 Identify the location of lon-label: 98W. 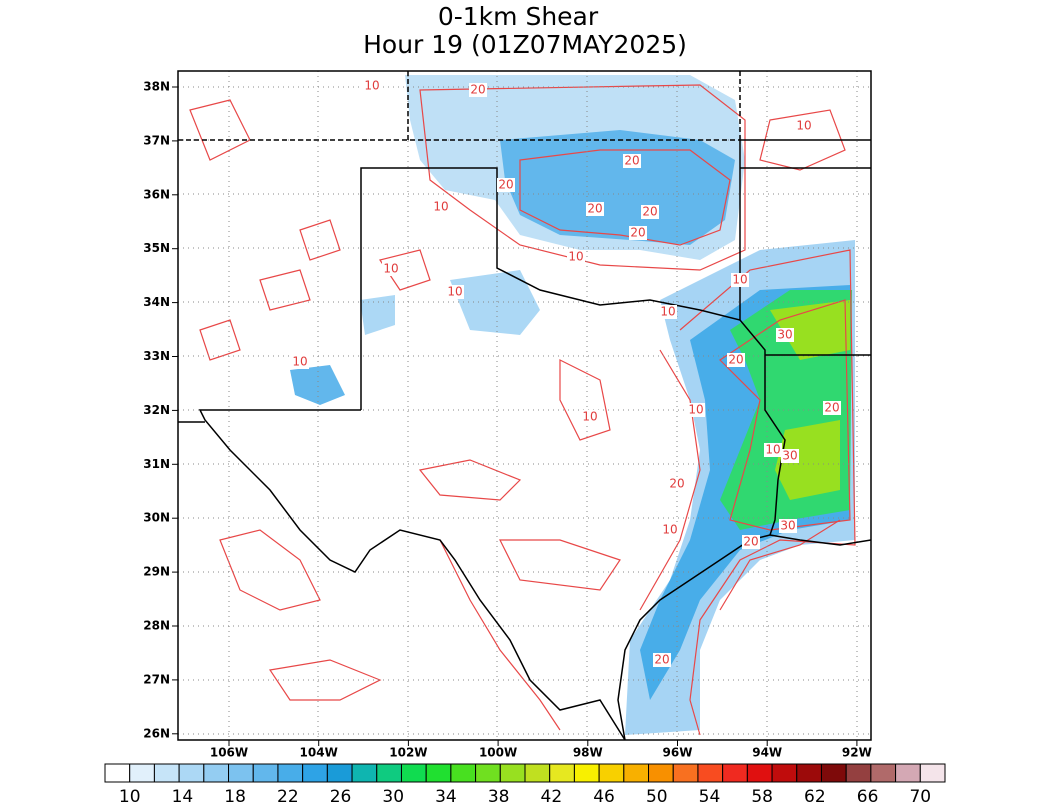
(588, 753).